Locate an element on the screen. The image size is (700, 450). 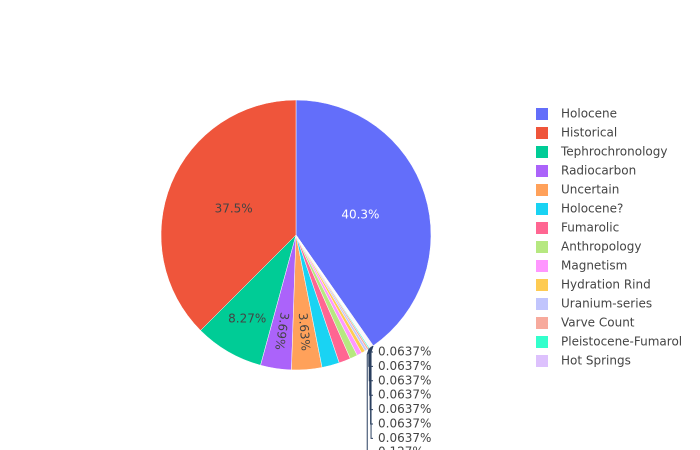
slice-label: 37.5% is located at coordinates (234, 209).